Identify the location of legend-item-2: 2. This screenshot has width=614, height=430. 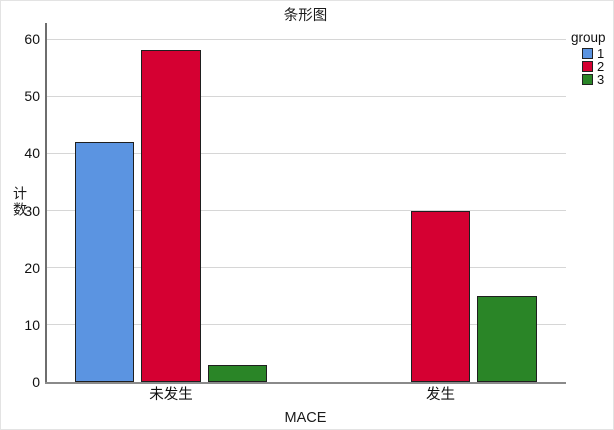
(594, 66).